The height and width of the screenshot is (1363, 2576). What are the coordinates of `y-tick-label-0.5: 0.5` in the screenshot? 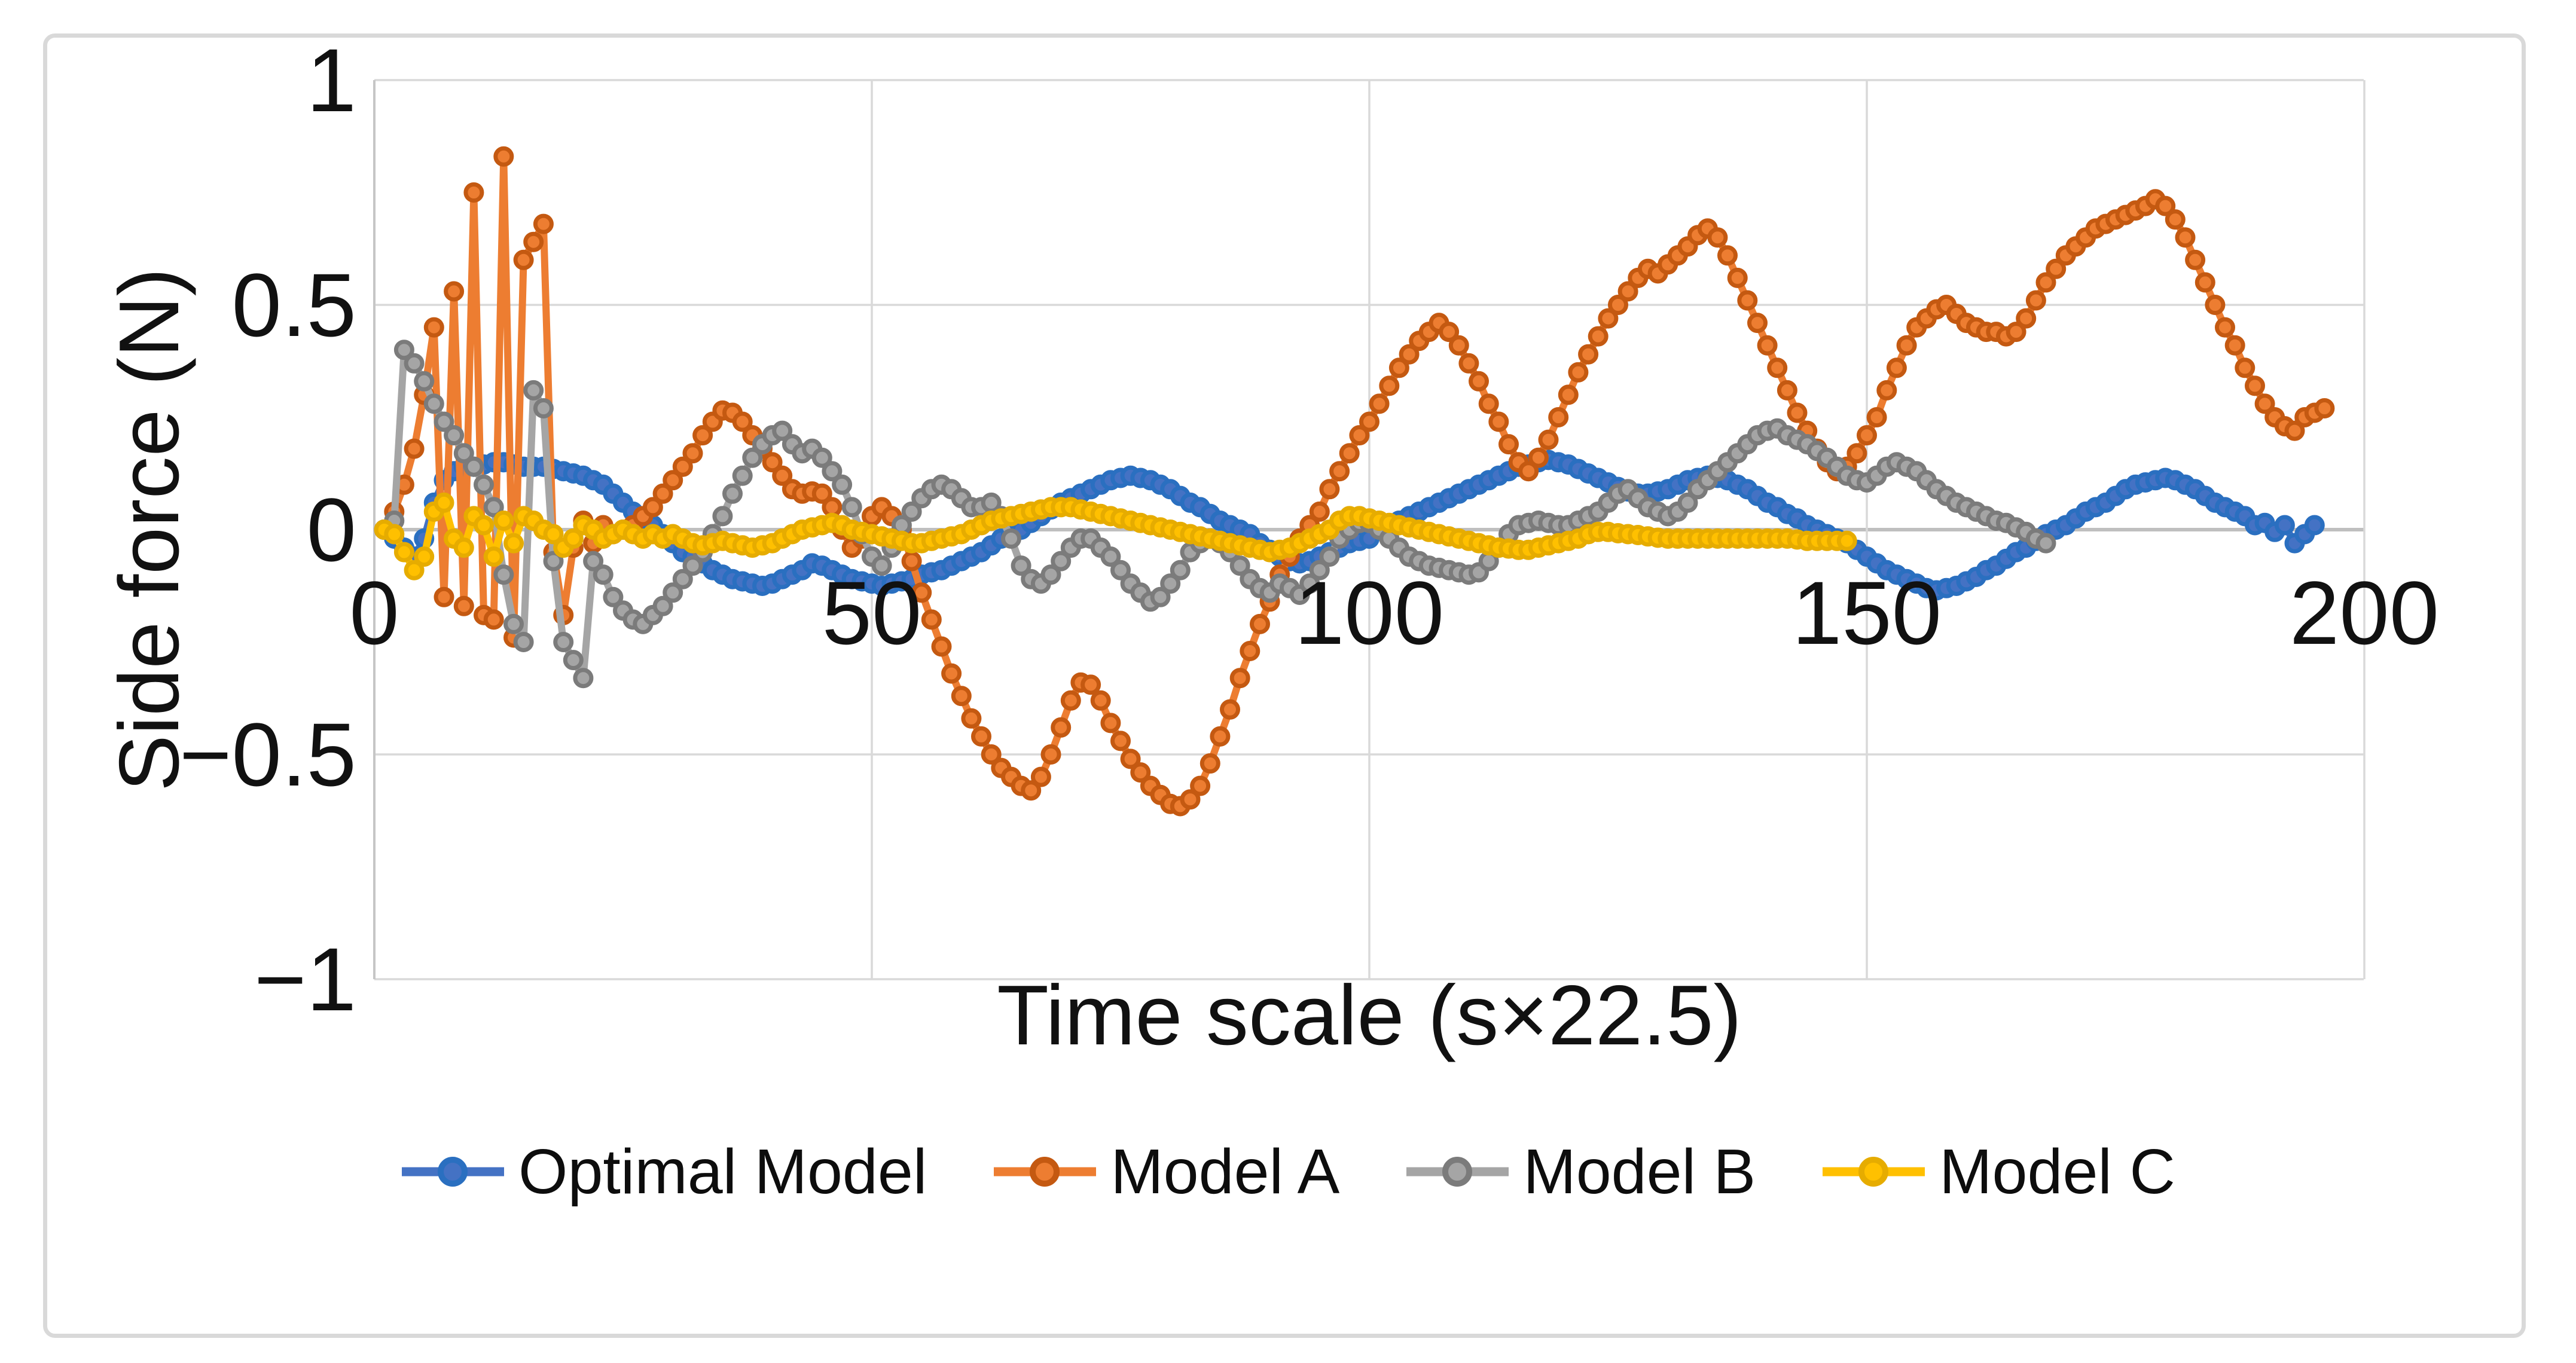 It's located at (293, 305).